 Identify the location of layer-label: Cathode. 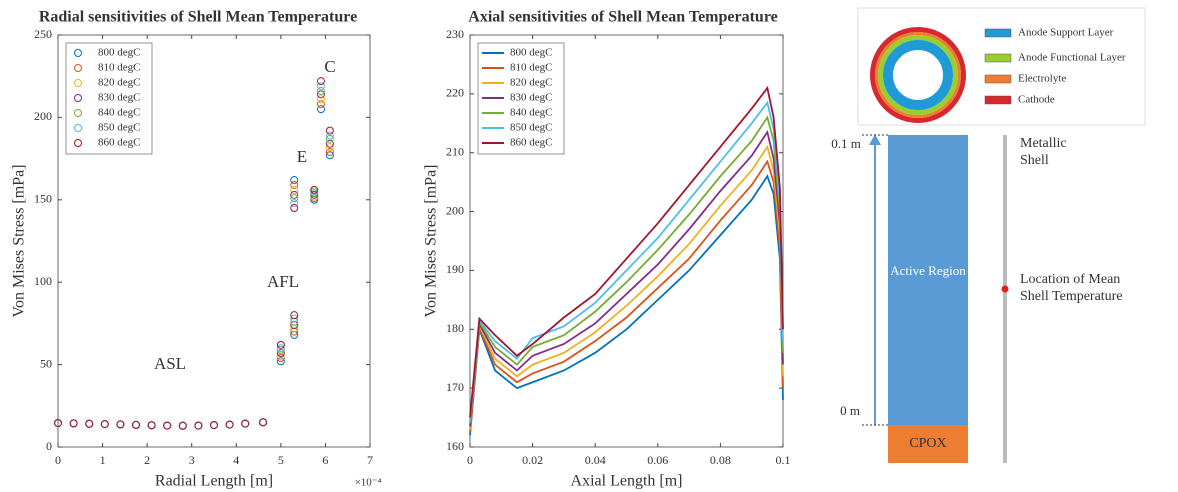
(1036, 100).